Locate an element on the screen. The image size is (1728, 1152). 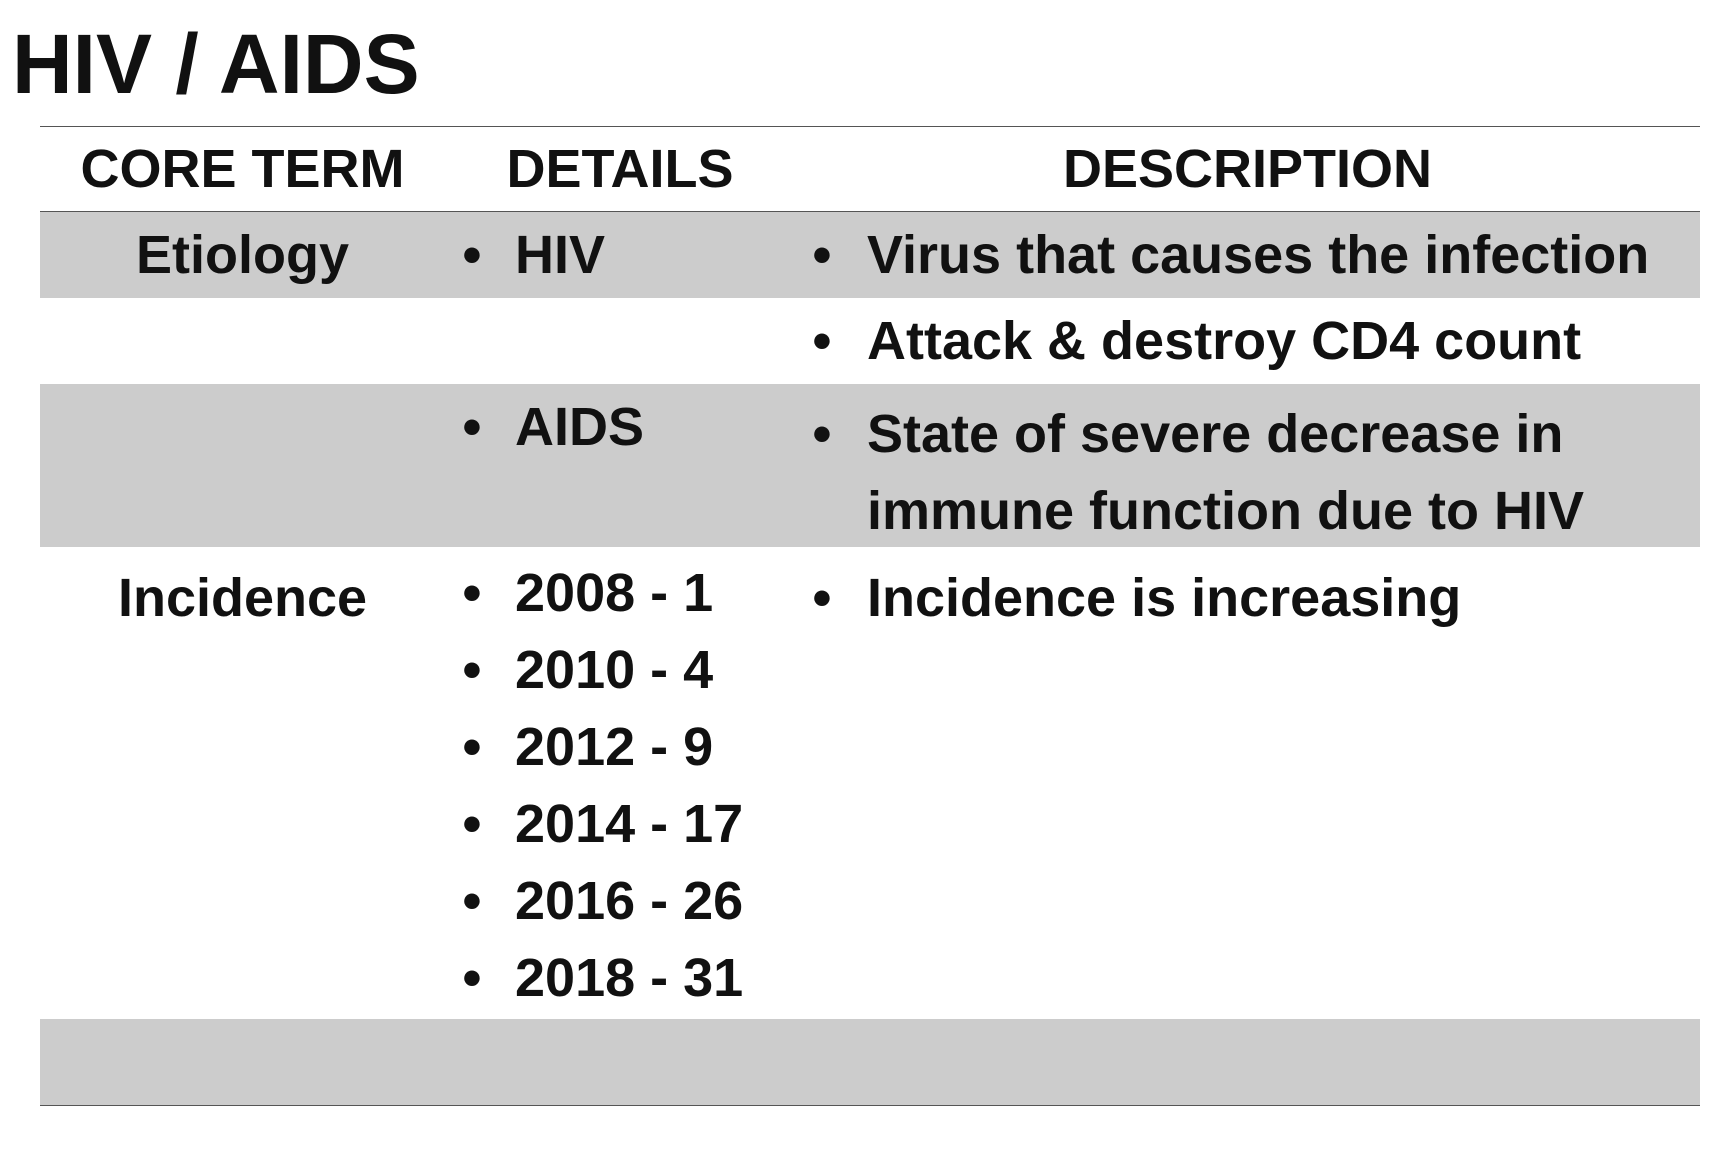
description-item: • Incidence is increasing is located at coordinates (1247, 598).